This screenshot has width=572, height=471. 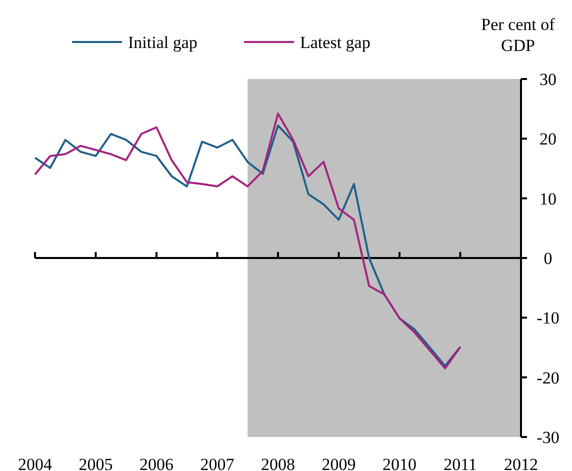 What do you see at coordinates (548, 139) in the screenshot?
I see `y-tick-label: 20` at bounding box center [548, 139].